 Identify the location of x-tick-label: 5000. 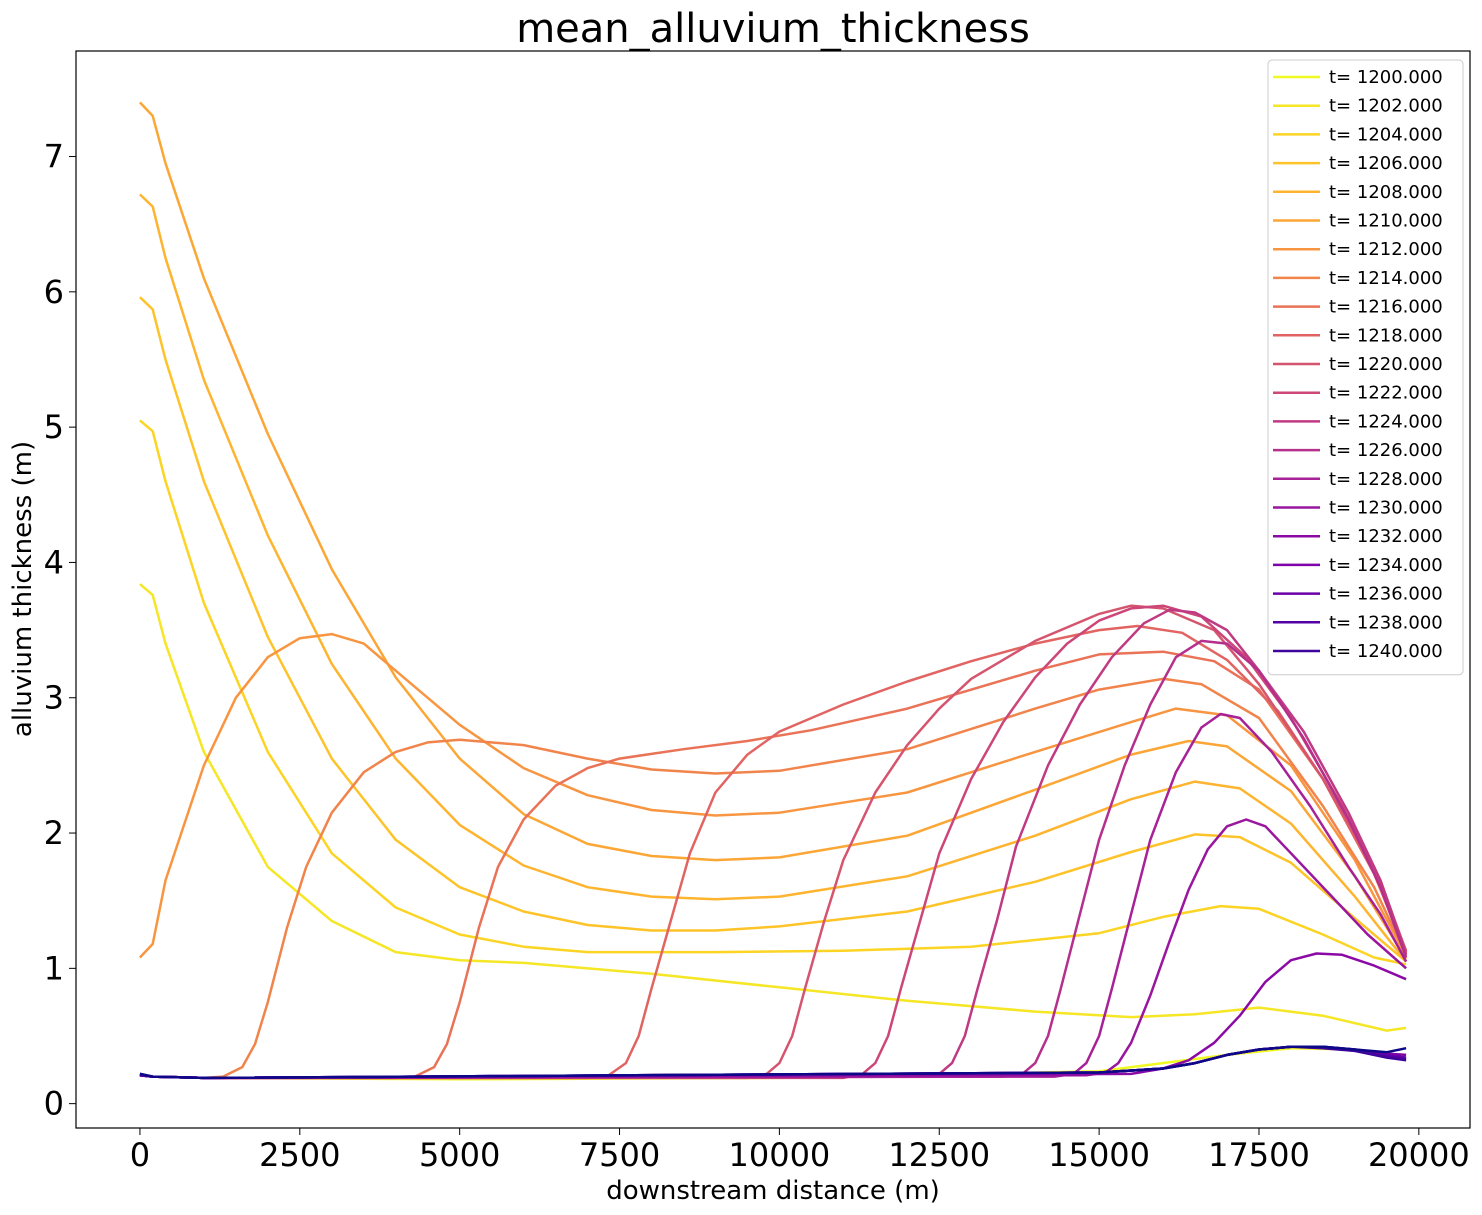
(459, 1155).